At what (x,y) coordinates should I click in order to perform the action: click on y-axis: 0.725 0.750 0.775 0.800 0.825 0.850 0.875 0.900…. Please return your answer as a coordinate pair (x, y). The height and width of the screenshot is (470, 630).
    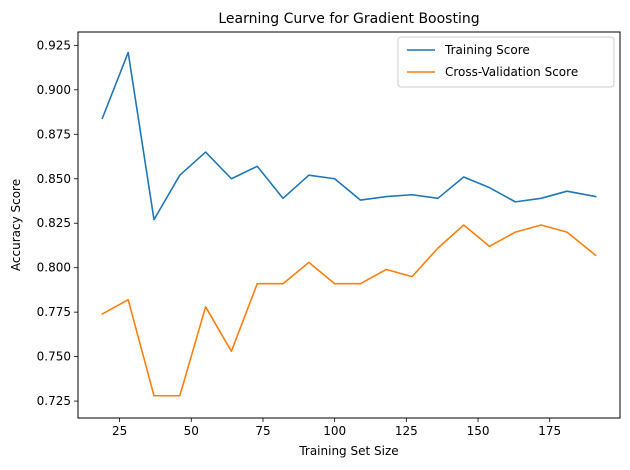
    Looking at the image, I should click on (57, 223).